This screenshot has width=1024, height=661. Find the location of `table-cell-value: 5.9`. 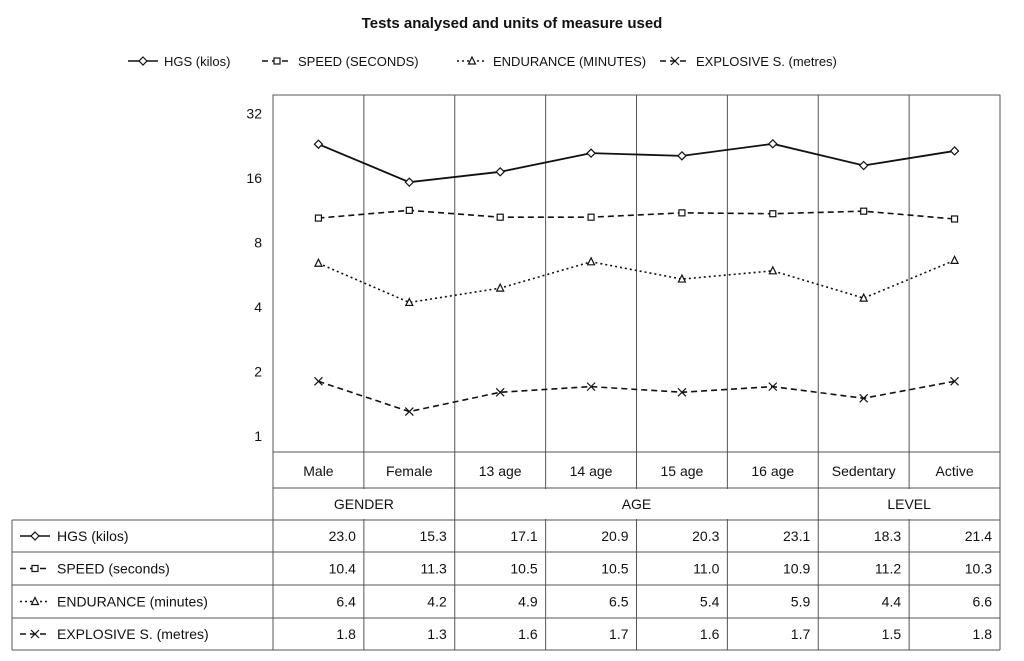

table-cell-value: 5.9 is located at coordinates (801, 602).